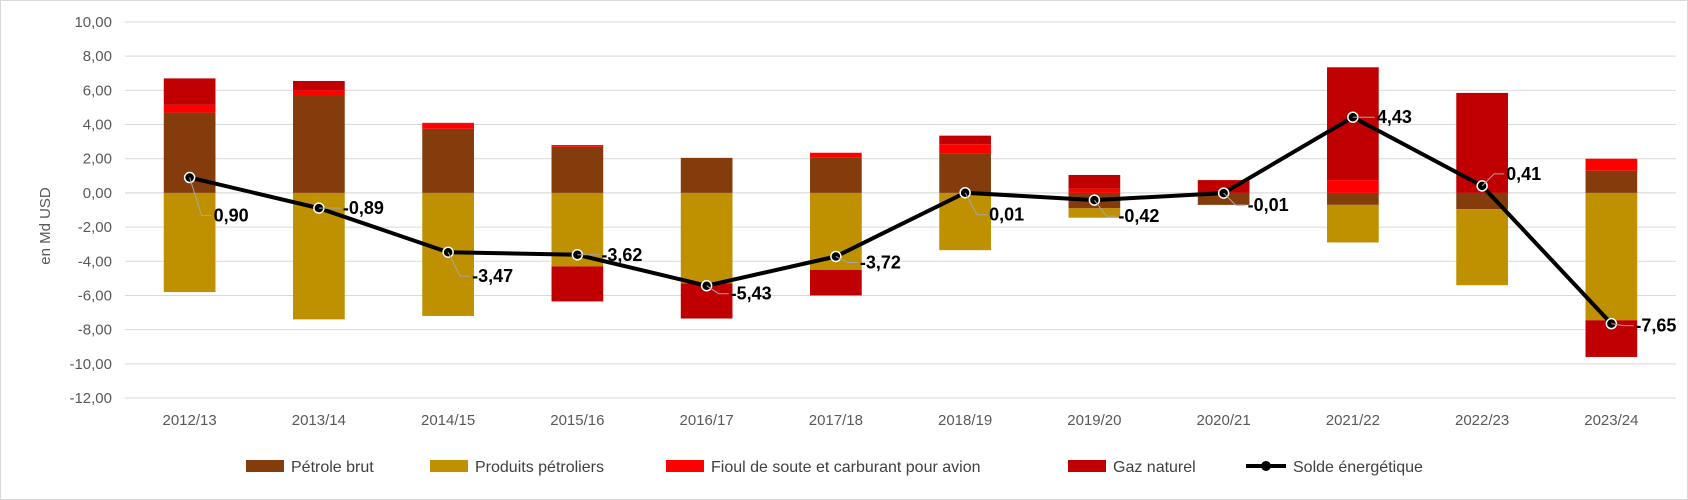 The width and height of the screenshot is (1688, 500). I want to click on legend-label: Solde énergétique, so click(1358, 467).